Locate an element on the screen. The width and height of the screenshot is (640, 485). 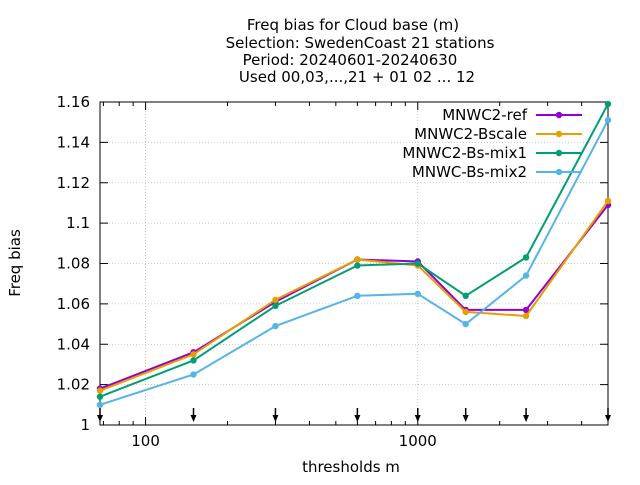
title-line-2: Selection: SwedenCoast 21 stations is located at coordinates (360, 43).